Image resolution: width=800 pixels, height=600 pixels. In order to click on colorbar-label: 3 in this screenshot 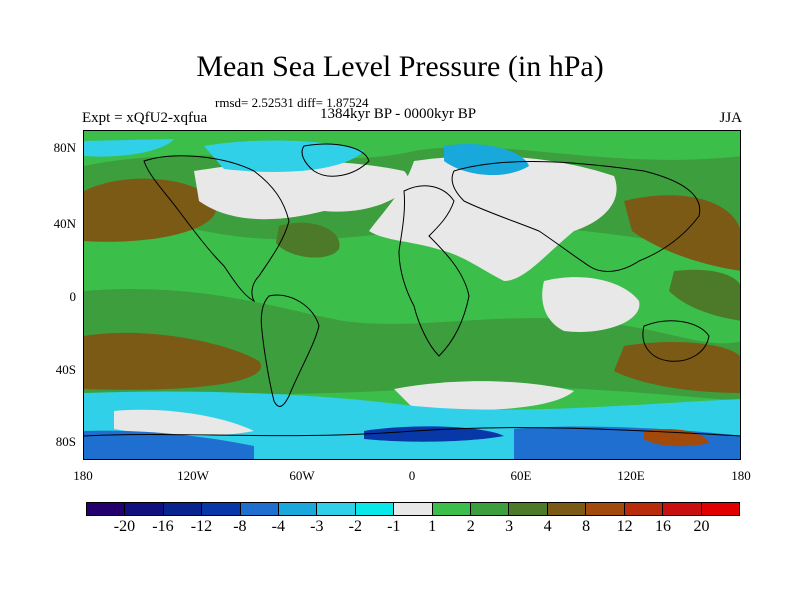, I will do `click(509, 526)`.